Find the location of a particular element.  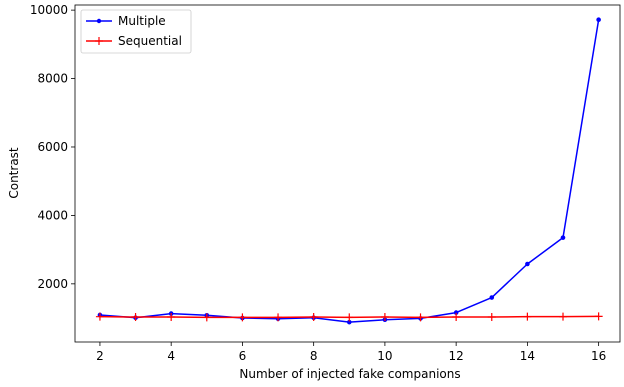

y-tick-label-4000: 4000 is located at coordinates (52, 215).